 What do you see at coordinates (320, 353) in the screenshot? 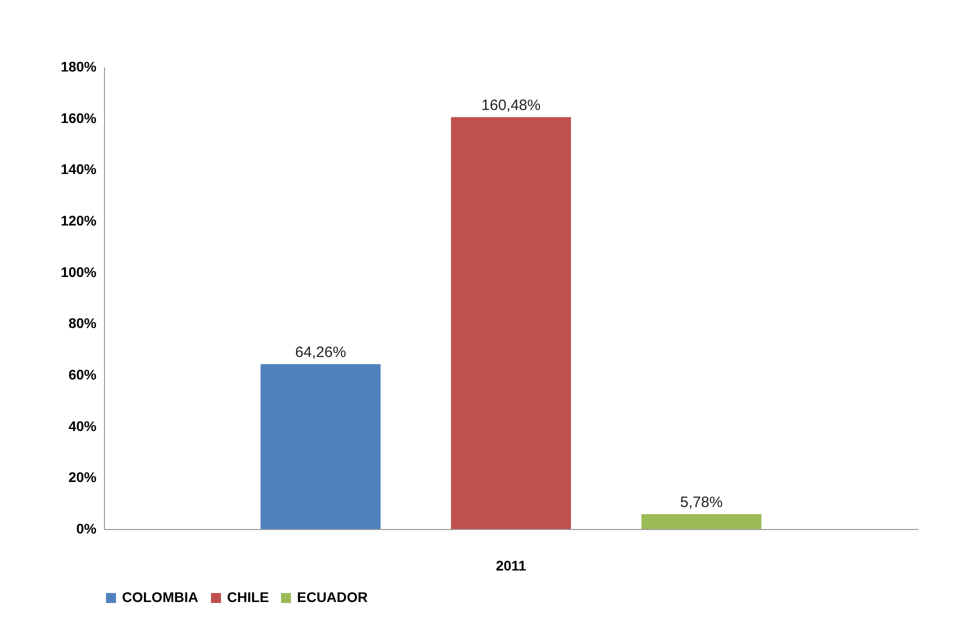
I see `data-label: 64,26%` at bounding box center [320, 353].